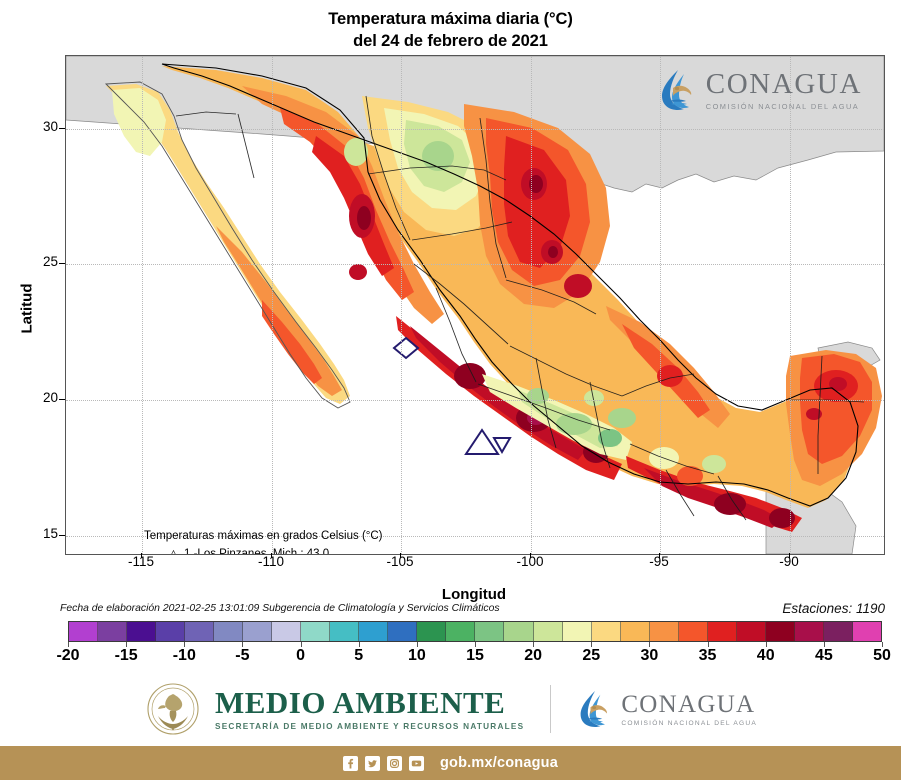  What do you see at coordinates (359, 655) in the screenshot?
I see `colorbar-tick-label-5: 5` at bounding box center [359, 655].